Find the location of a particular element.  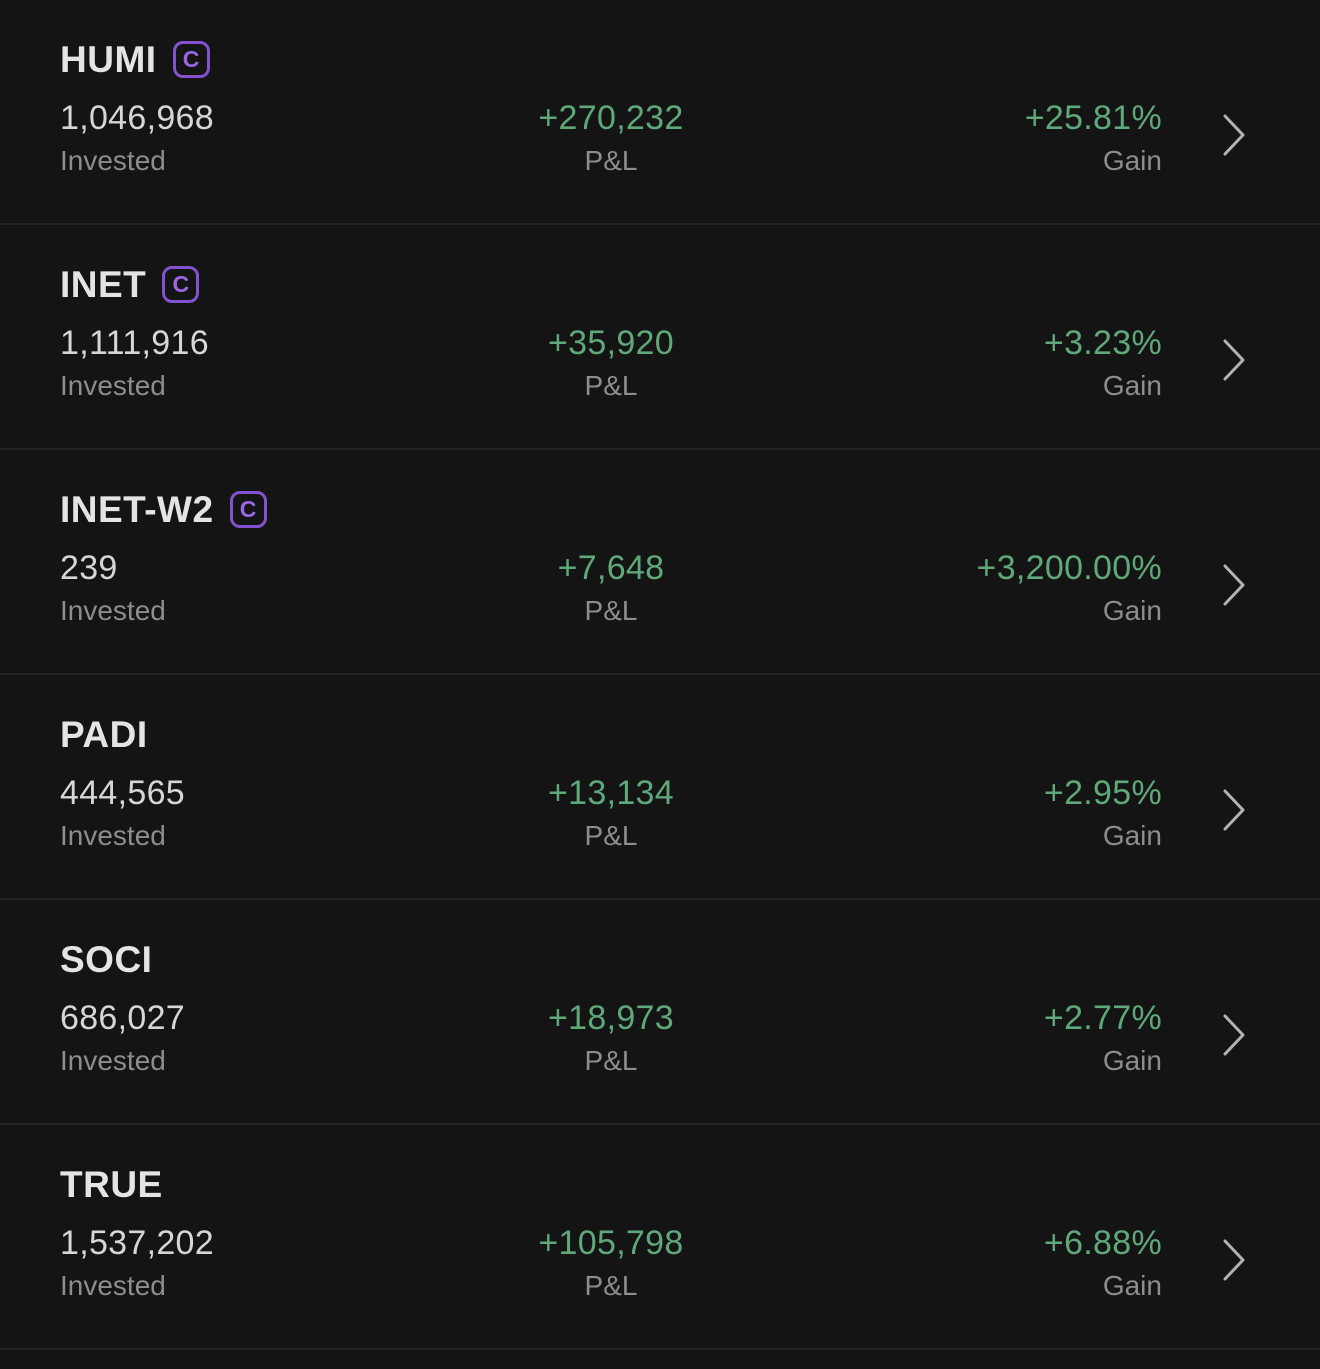

invested-value: 1,046,968 is located at coordinates (137, 118).